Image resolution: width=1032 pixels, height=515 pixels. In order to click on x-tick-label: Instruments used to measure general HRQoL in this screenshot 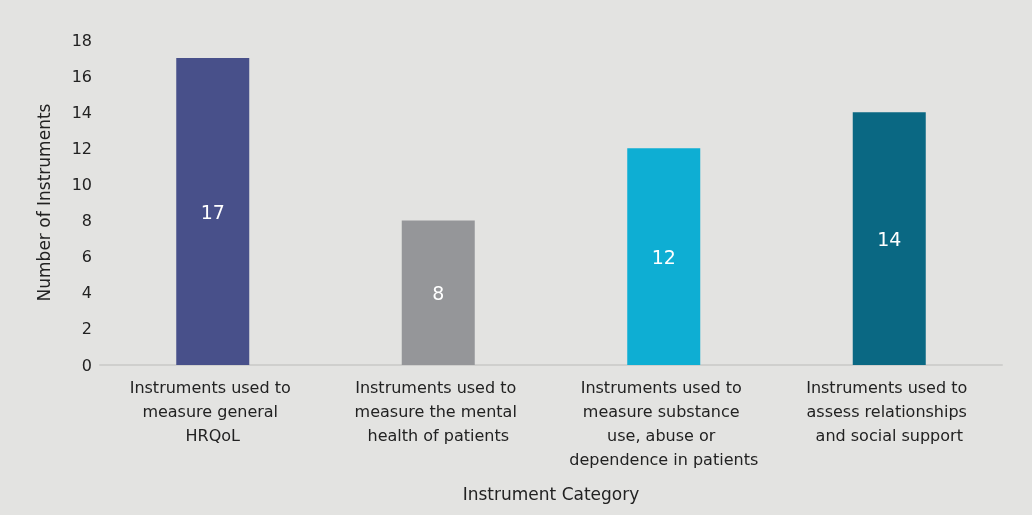, I will do `click(212, 411)`.